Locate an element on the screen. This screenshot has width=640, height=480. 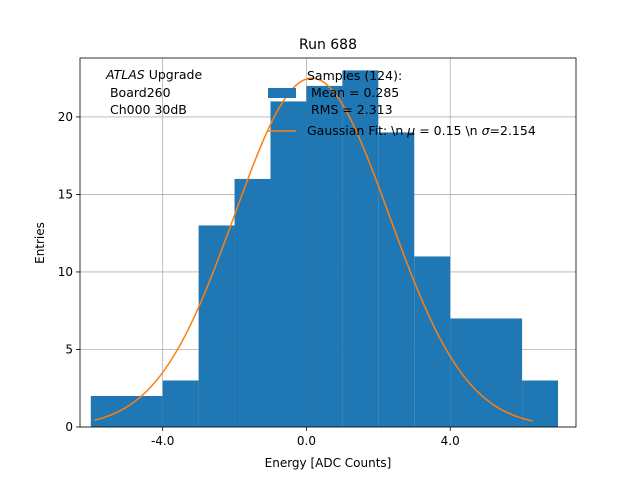
y-tick-label: 5 is located at coordinates (69, 349).